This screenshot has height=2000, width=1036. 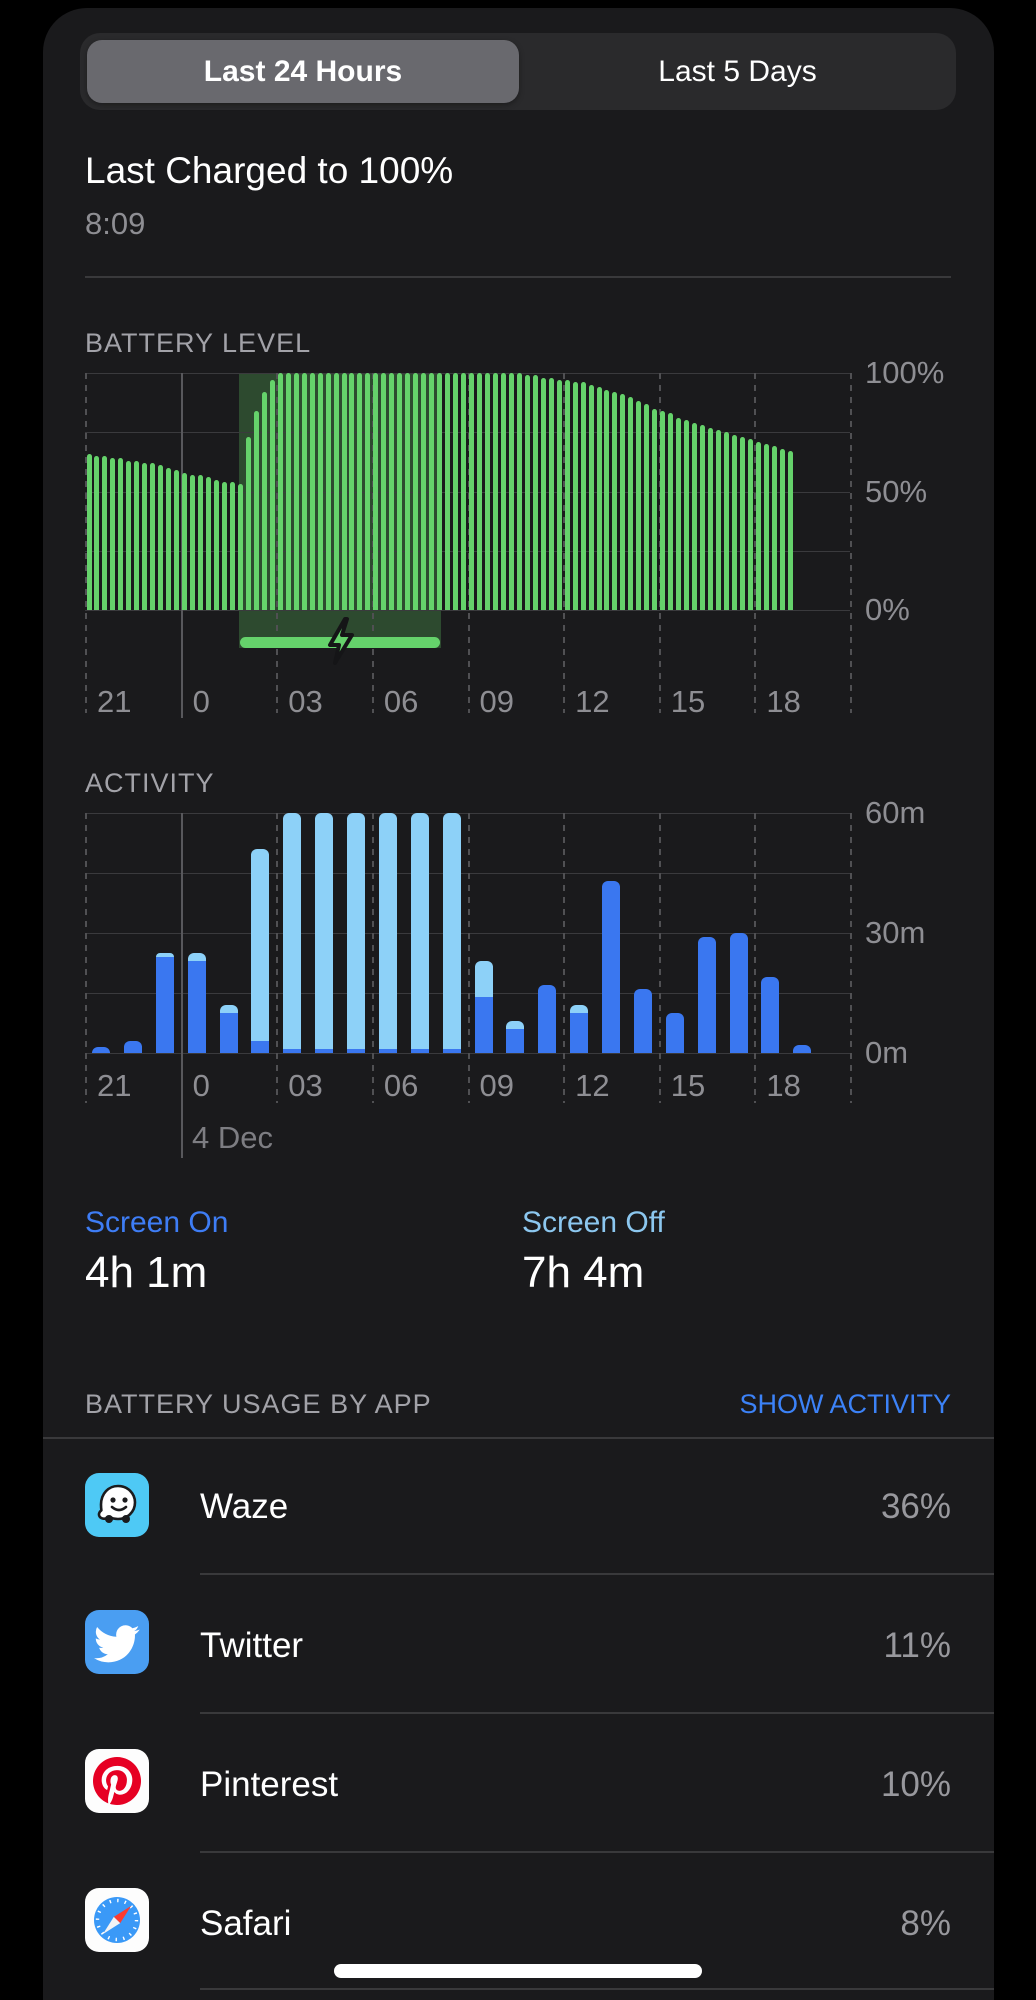 What do you see at coordinates (896, 491) in the screenshot?
I see `y-tick-label: 50%` at bounding box center [896, 491].